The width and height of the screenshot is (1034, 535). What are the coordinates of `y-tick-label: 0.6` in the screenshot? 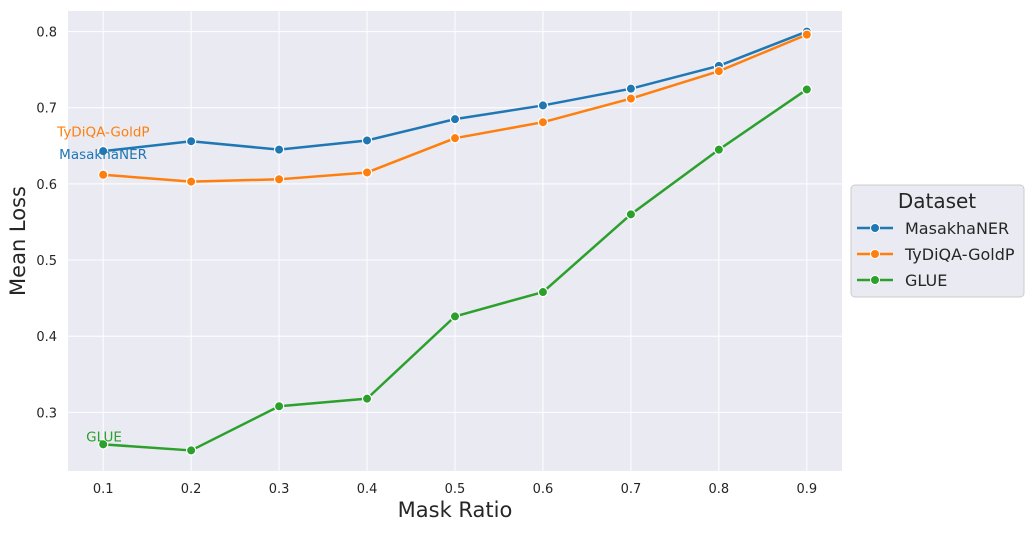 It's located at (46, 185).